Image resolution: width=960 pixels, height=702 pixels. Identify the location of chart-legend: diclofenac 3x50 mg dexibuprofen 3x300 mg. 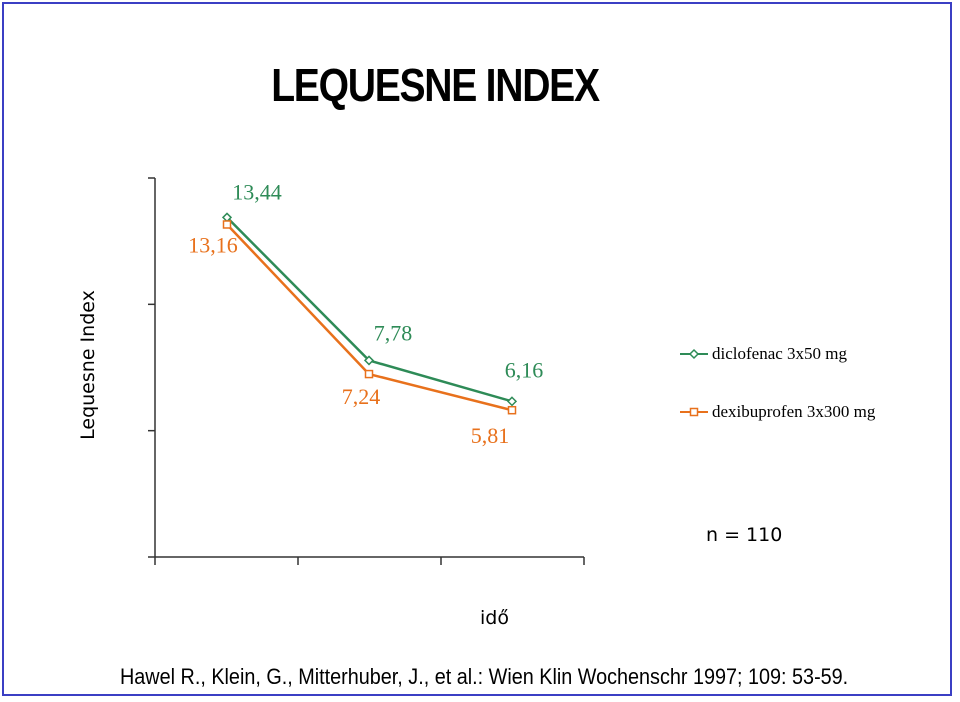
(777, 398).